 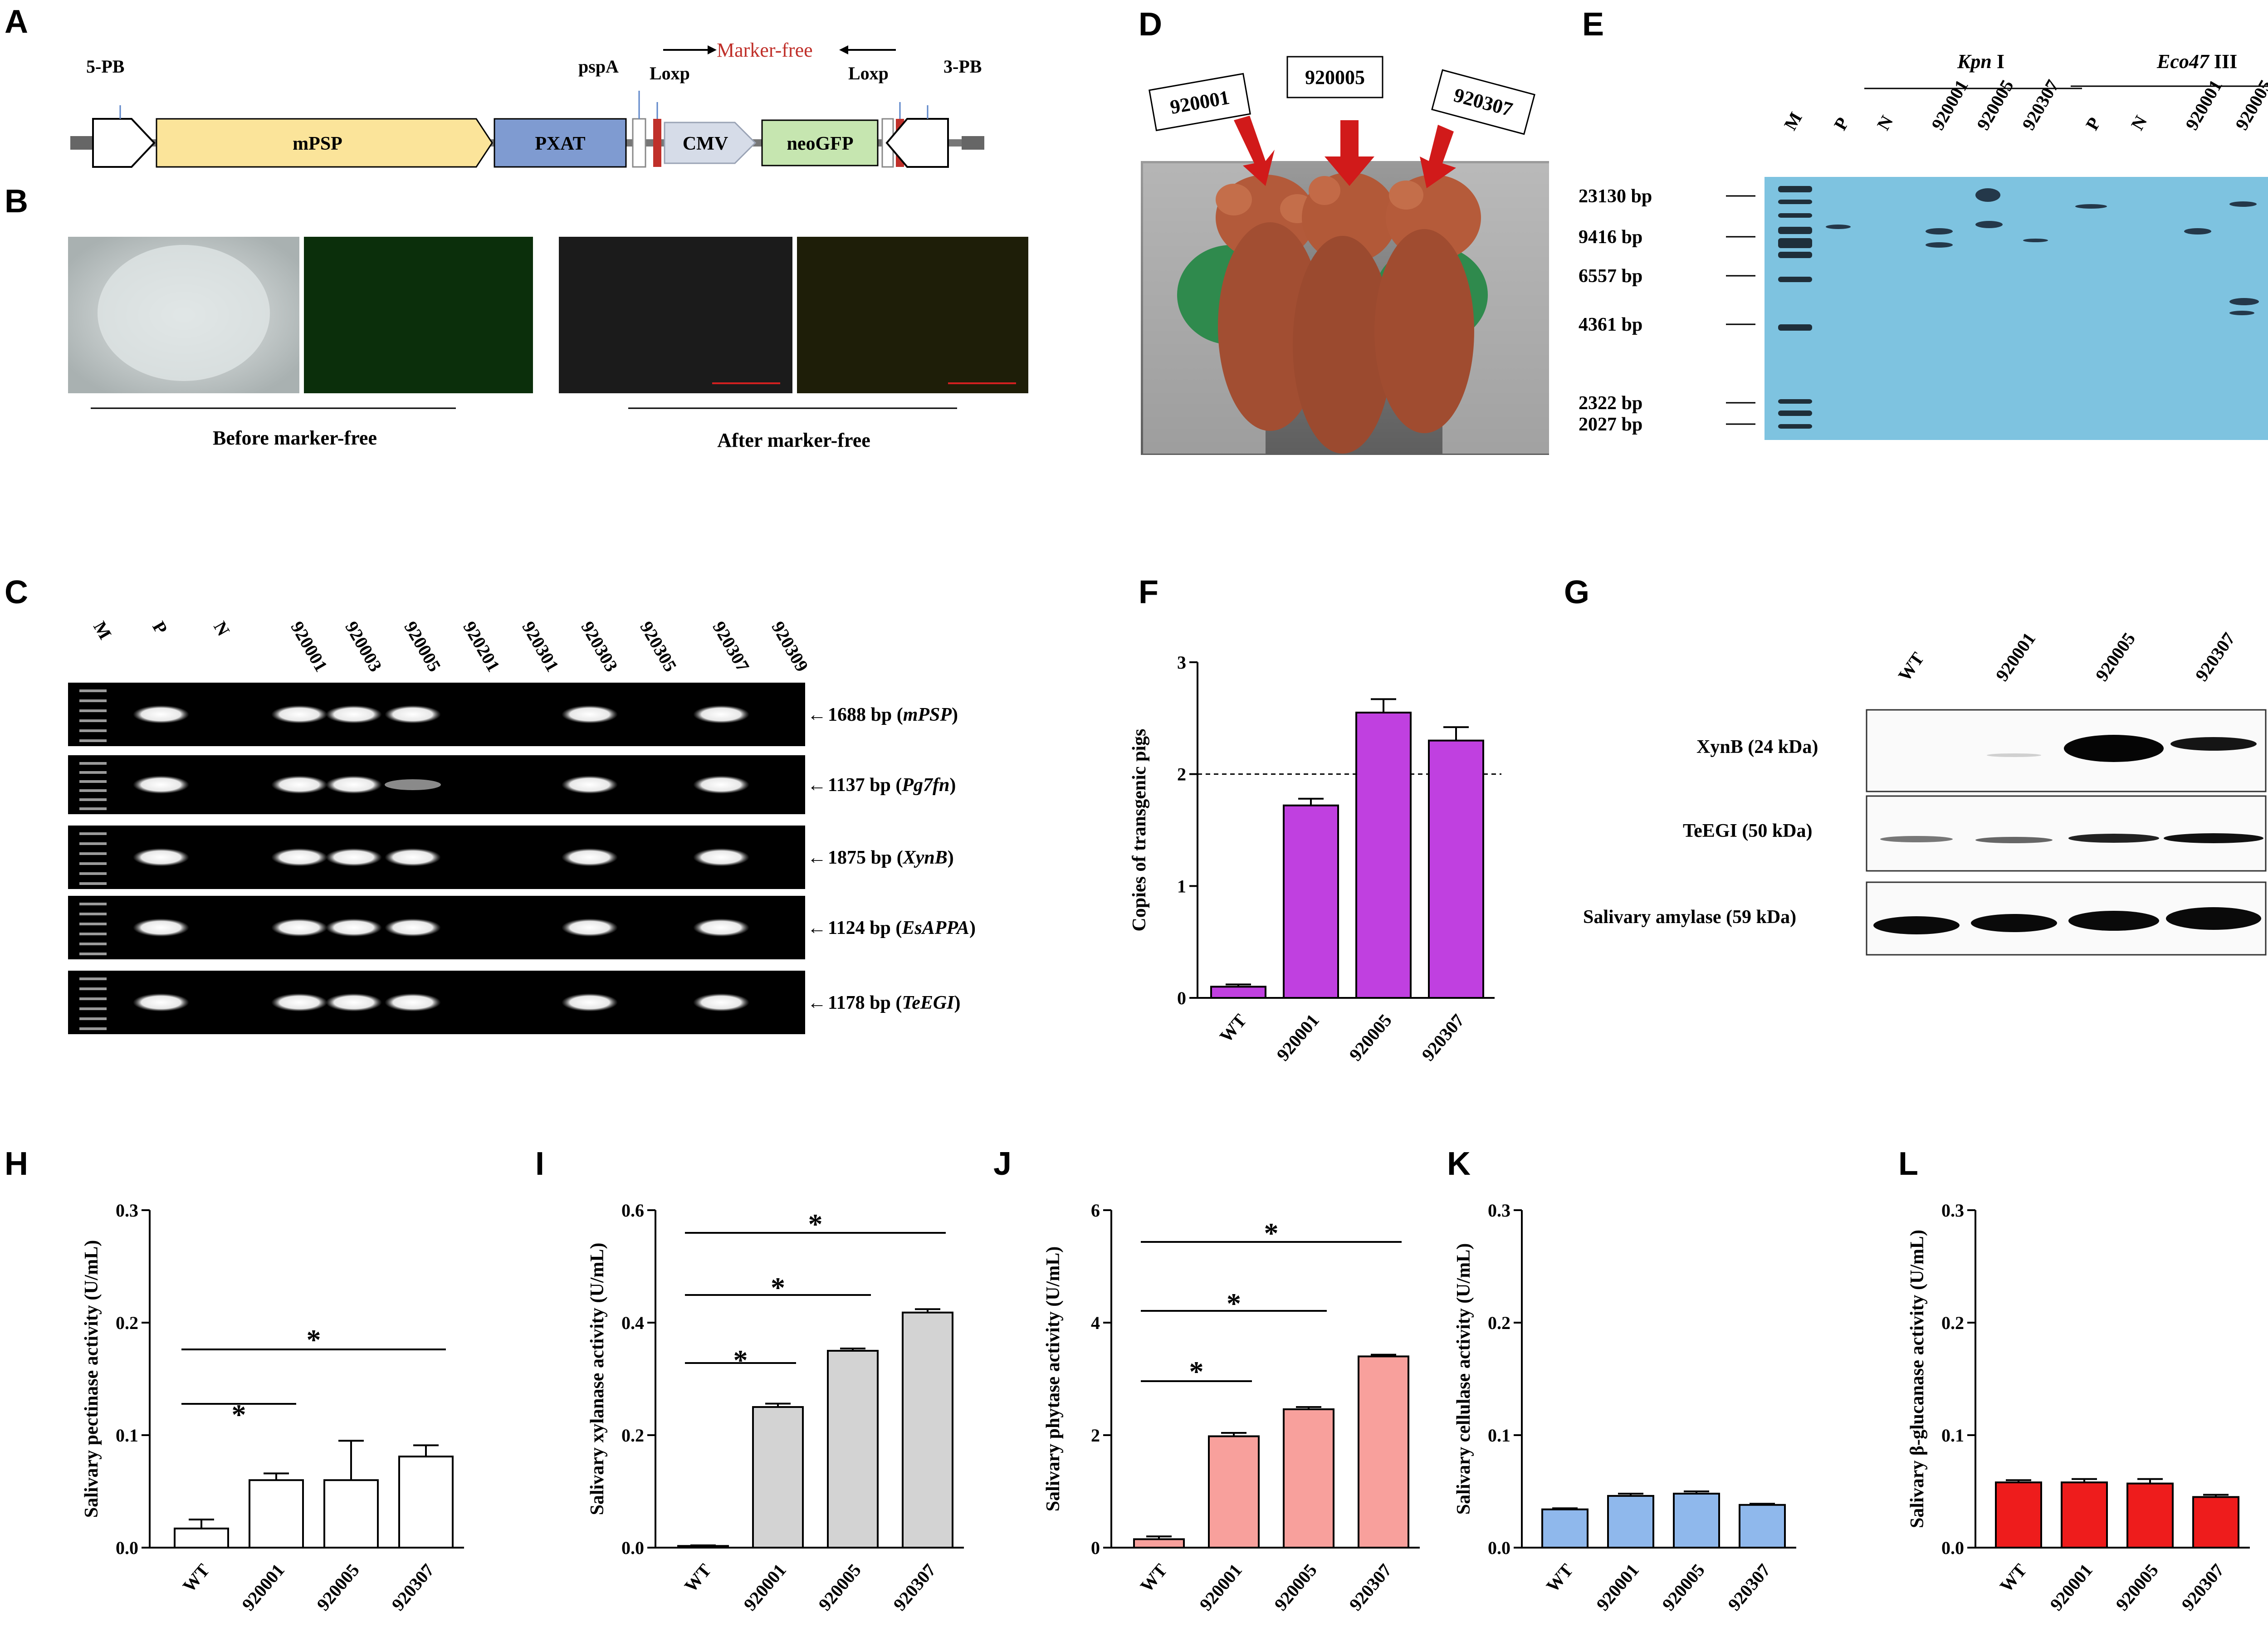 What do you see at coordinates (893, 714) in the screenshot?
I see `pcr-band-label: 1688 bp (mPSP)` at bounding box center [893, 714].